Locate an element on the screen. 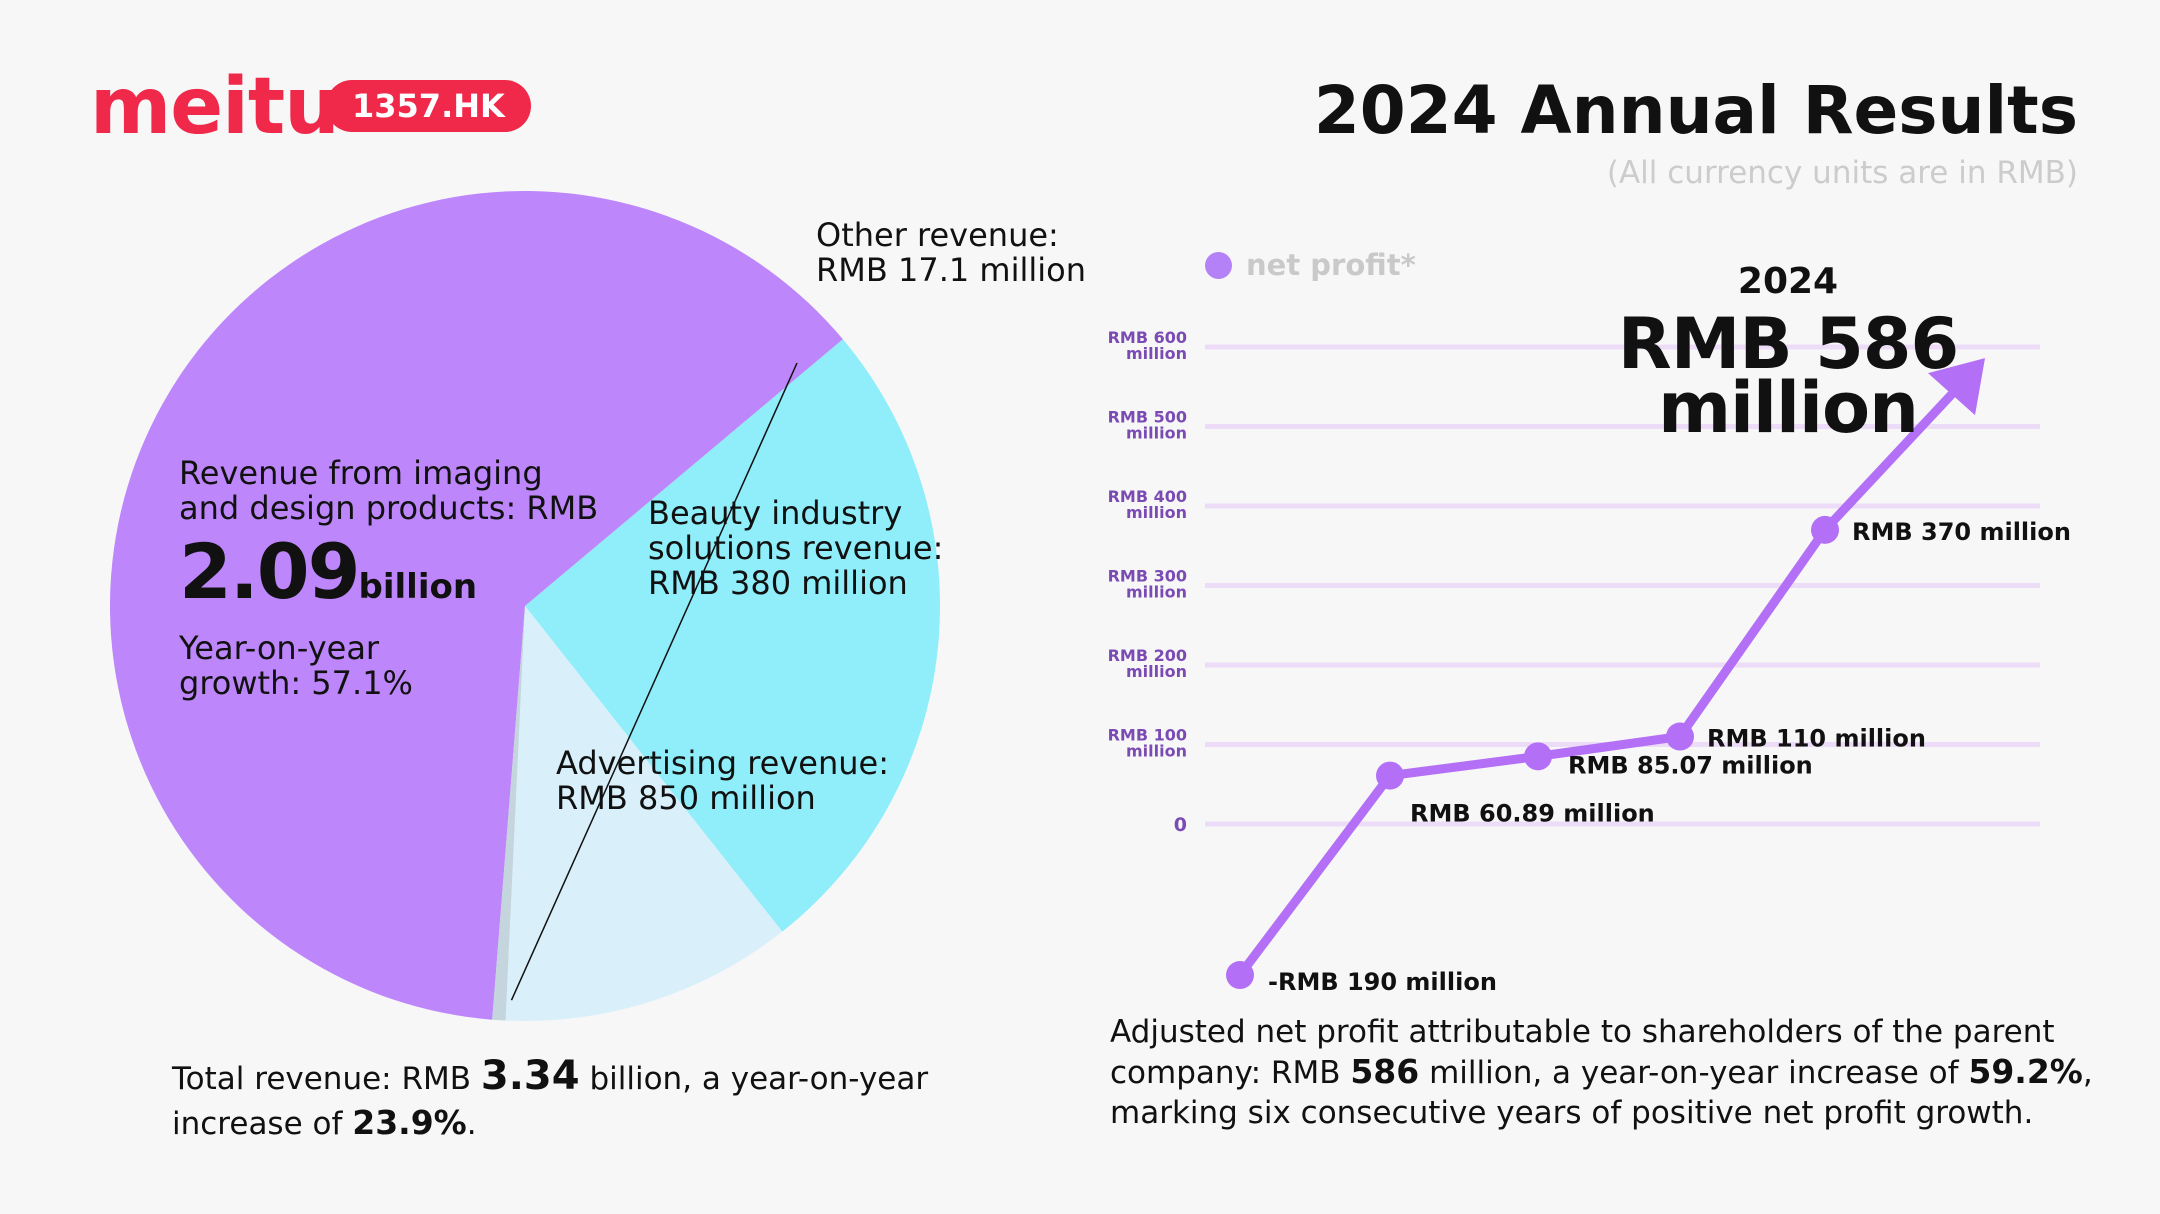 The height and width of the screenshot is (1214, 2160). pie-slice-advertising is located at coordinates (733, 635).